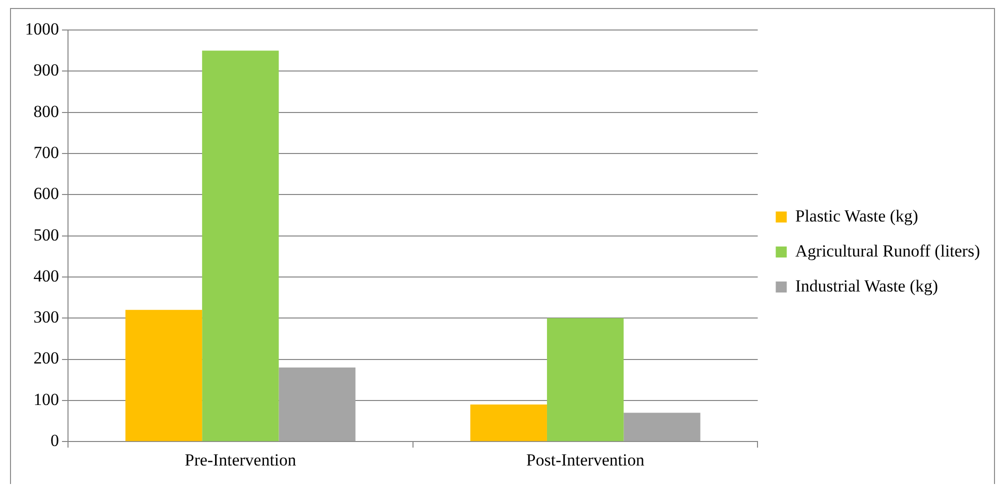 The image size is (1000, 486). Describe the element at coordinates (46, 317) in the screenshot. I see `y-tick-label: 300` at that location.